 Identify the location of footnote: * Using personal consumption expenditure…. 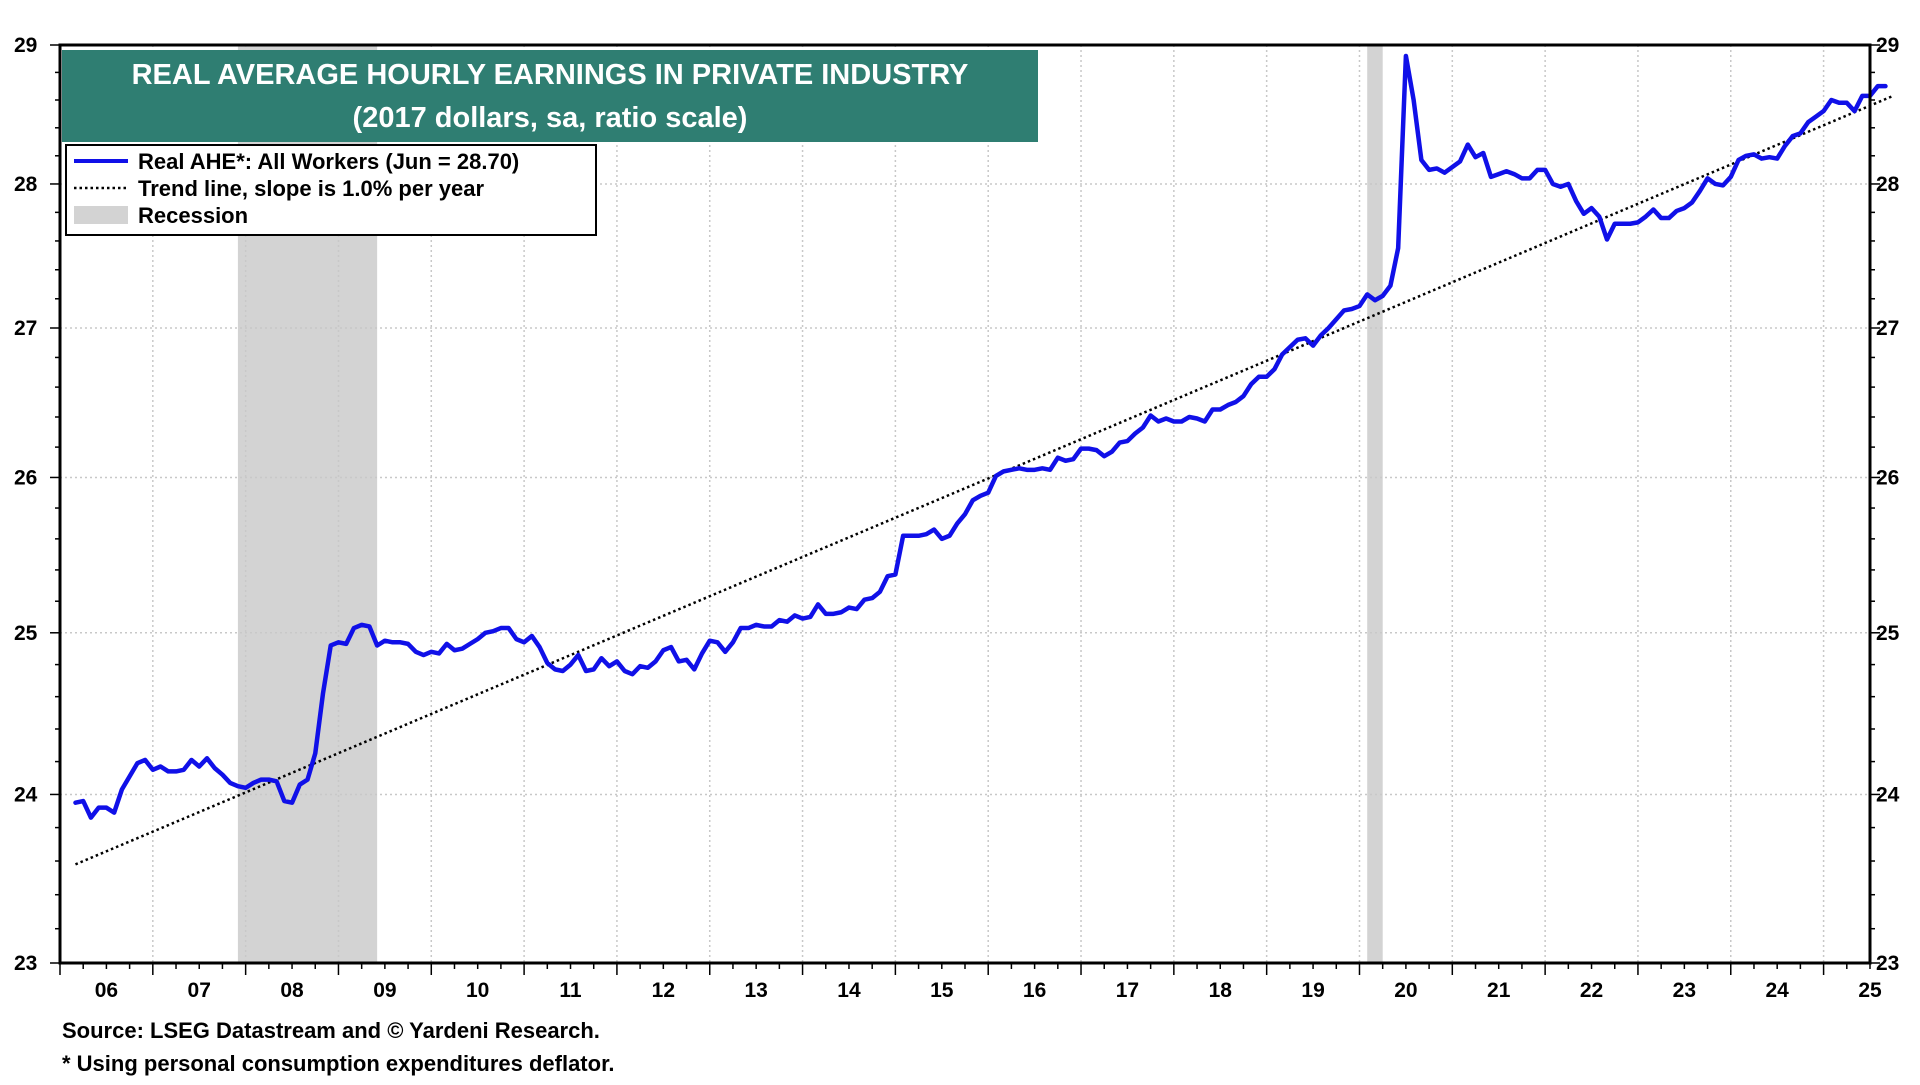
(338, 1063).